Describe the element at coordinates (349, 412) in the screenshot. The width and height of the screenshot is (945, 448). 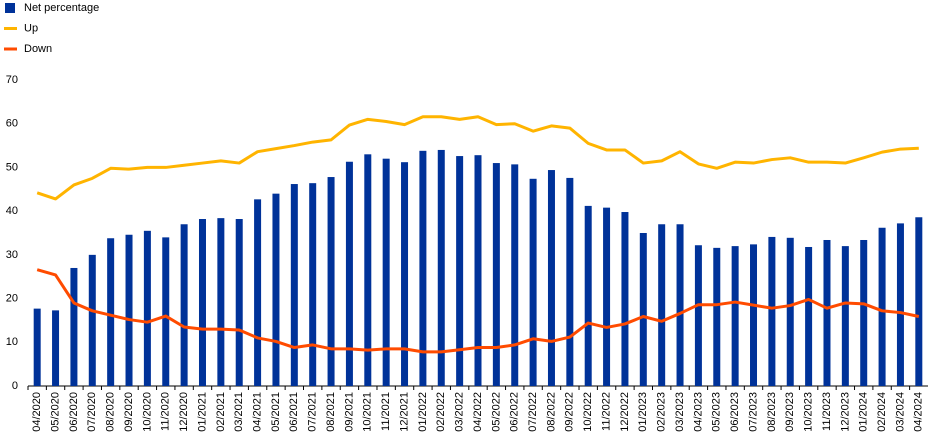
I see `x-tick-label: 09/2021` at that location.